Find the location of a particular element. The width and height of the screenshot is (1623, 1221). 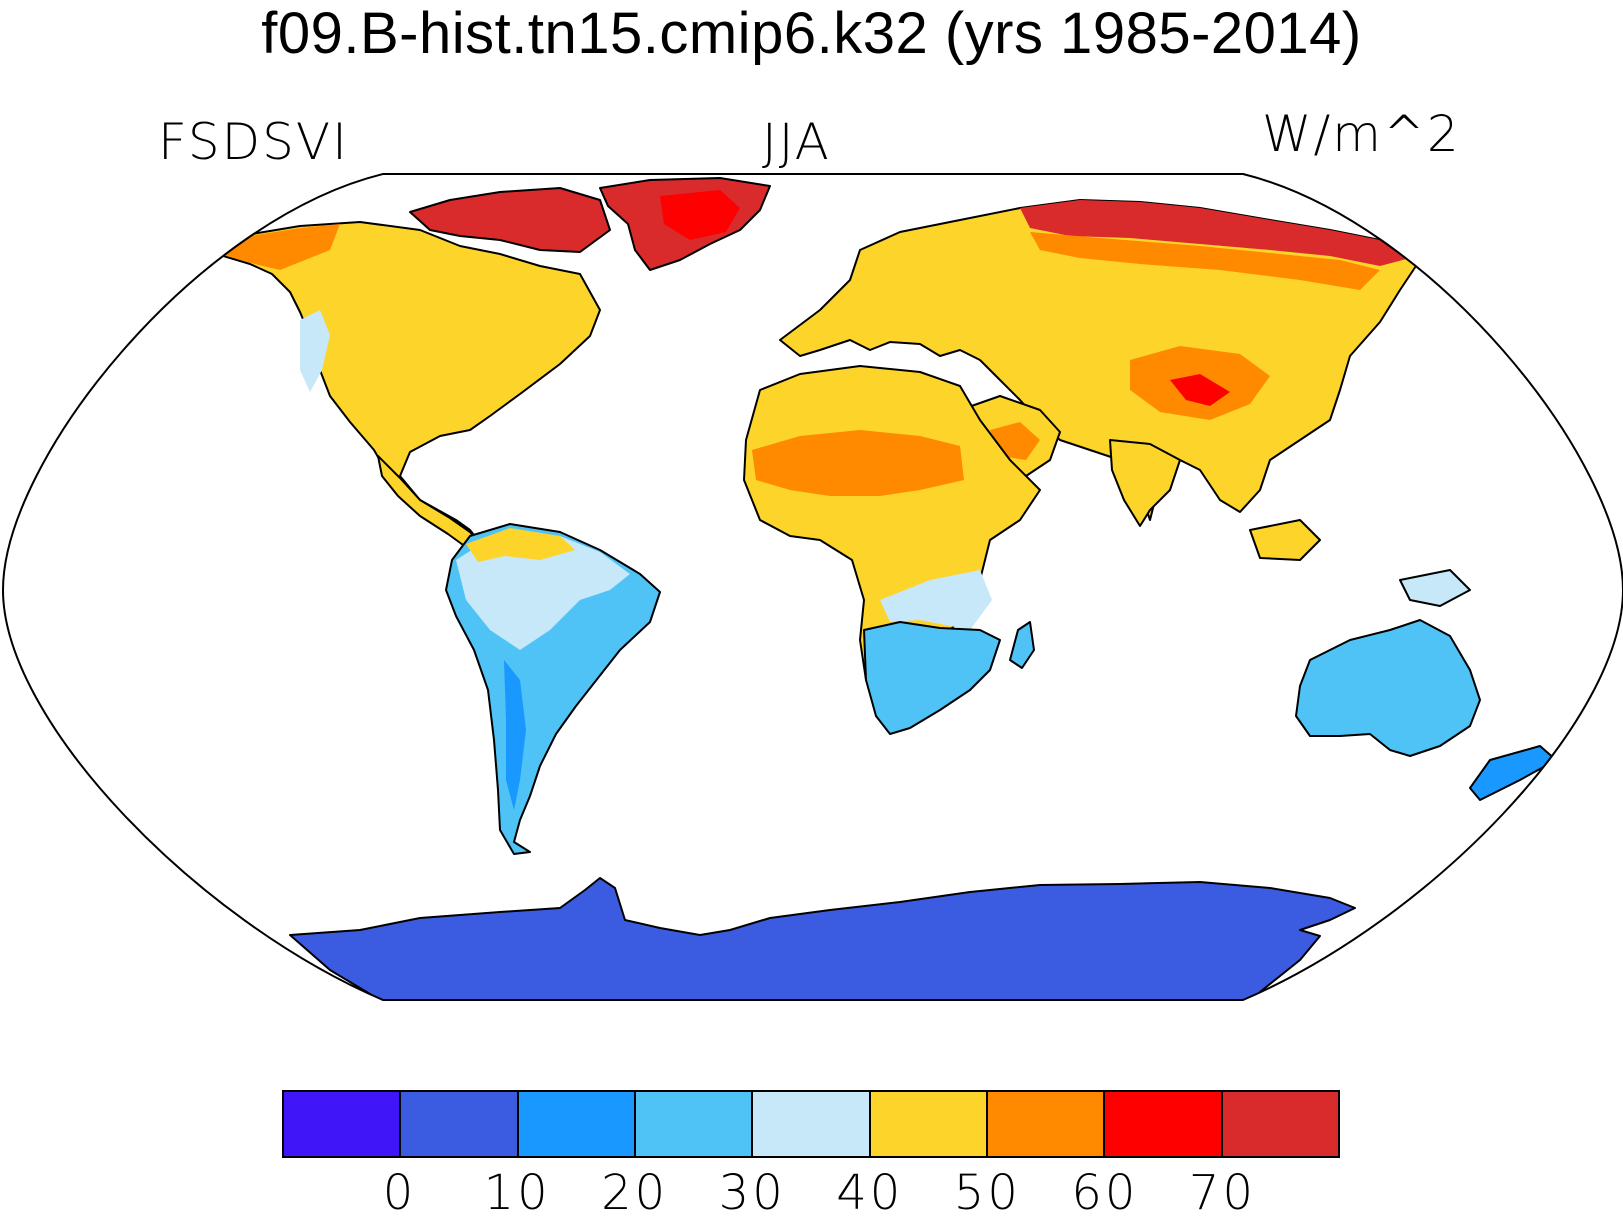

colorbar-tick-label: 70 is located at coordinates (1222, 1193).